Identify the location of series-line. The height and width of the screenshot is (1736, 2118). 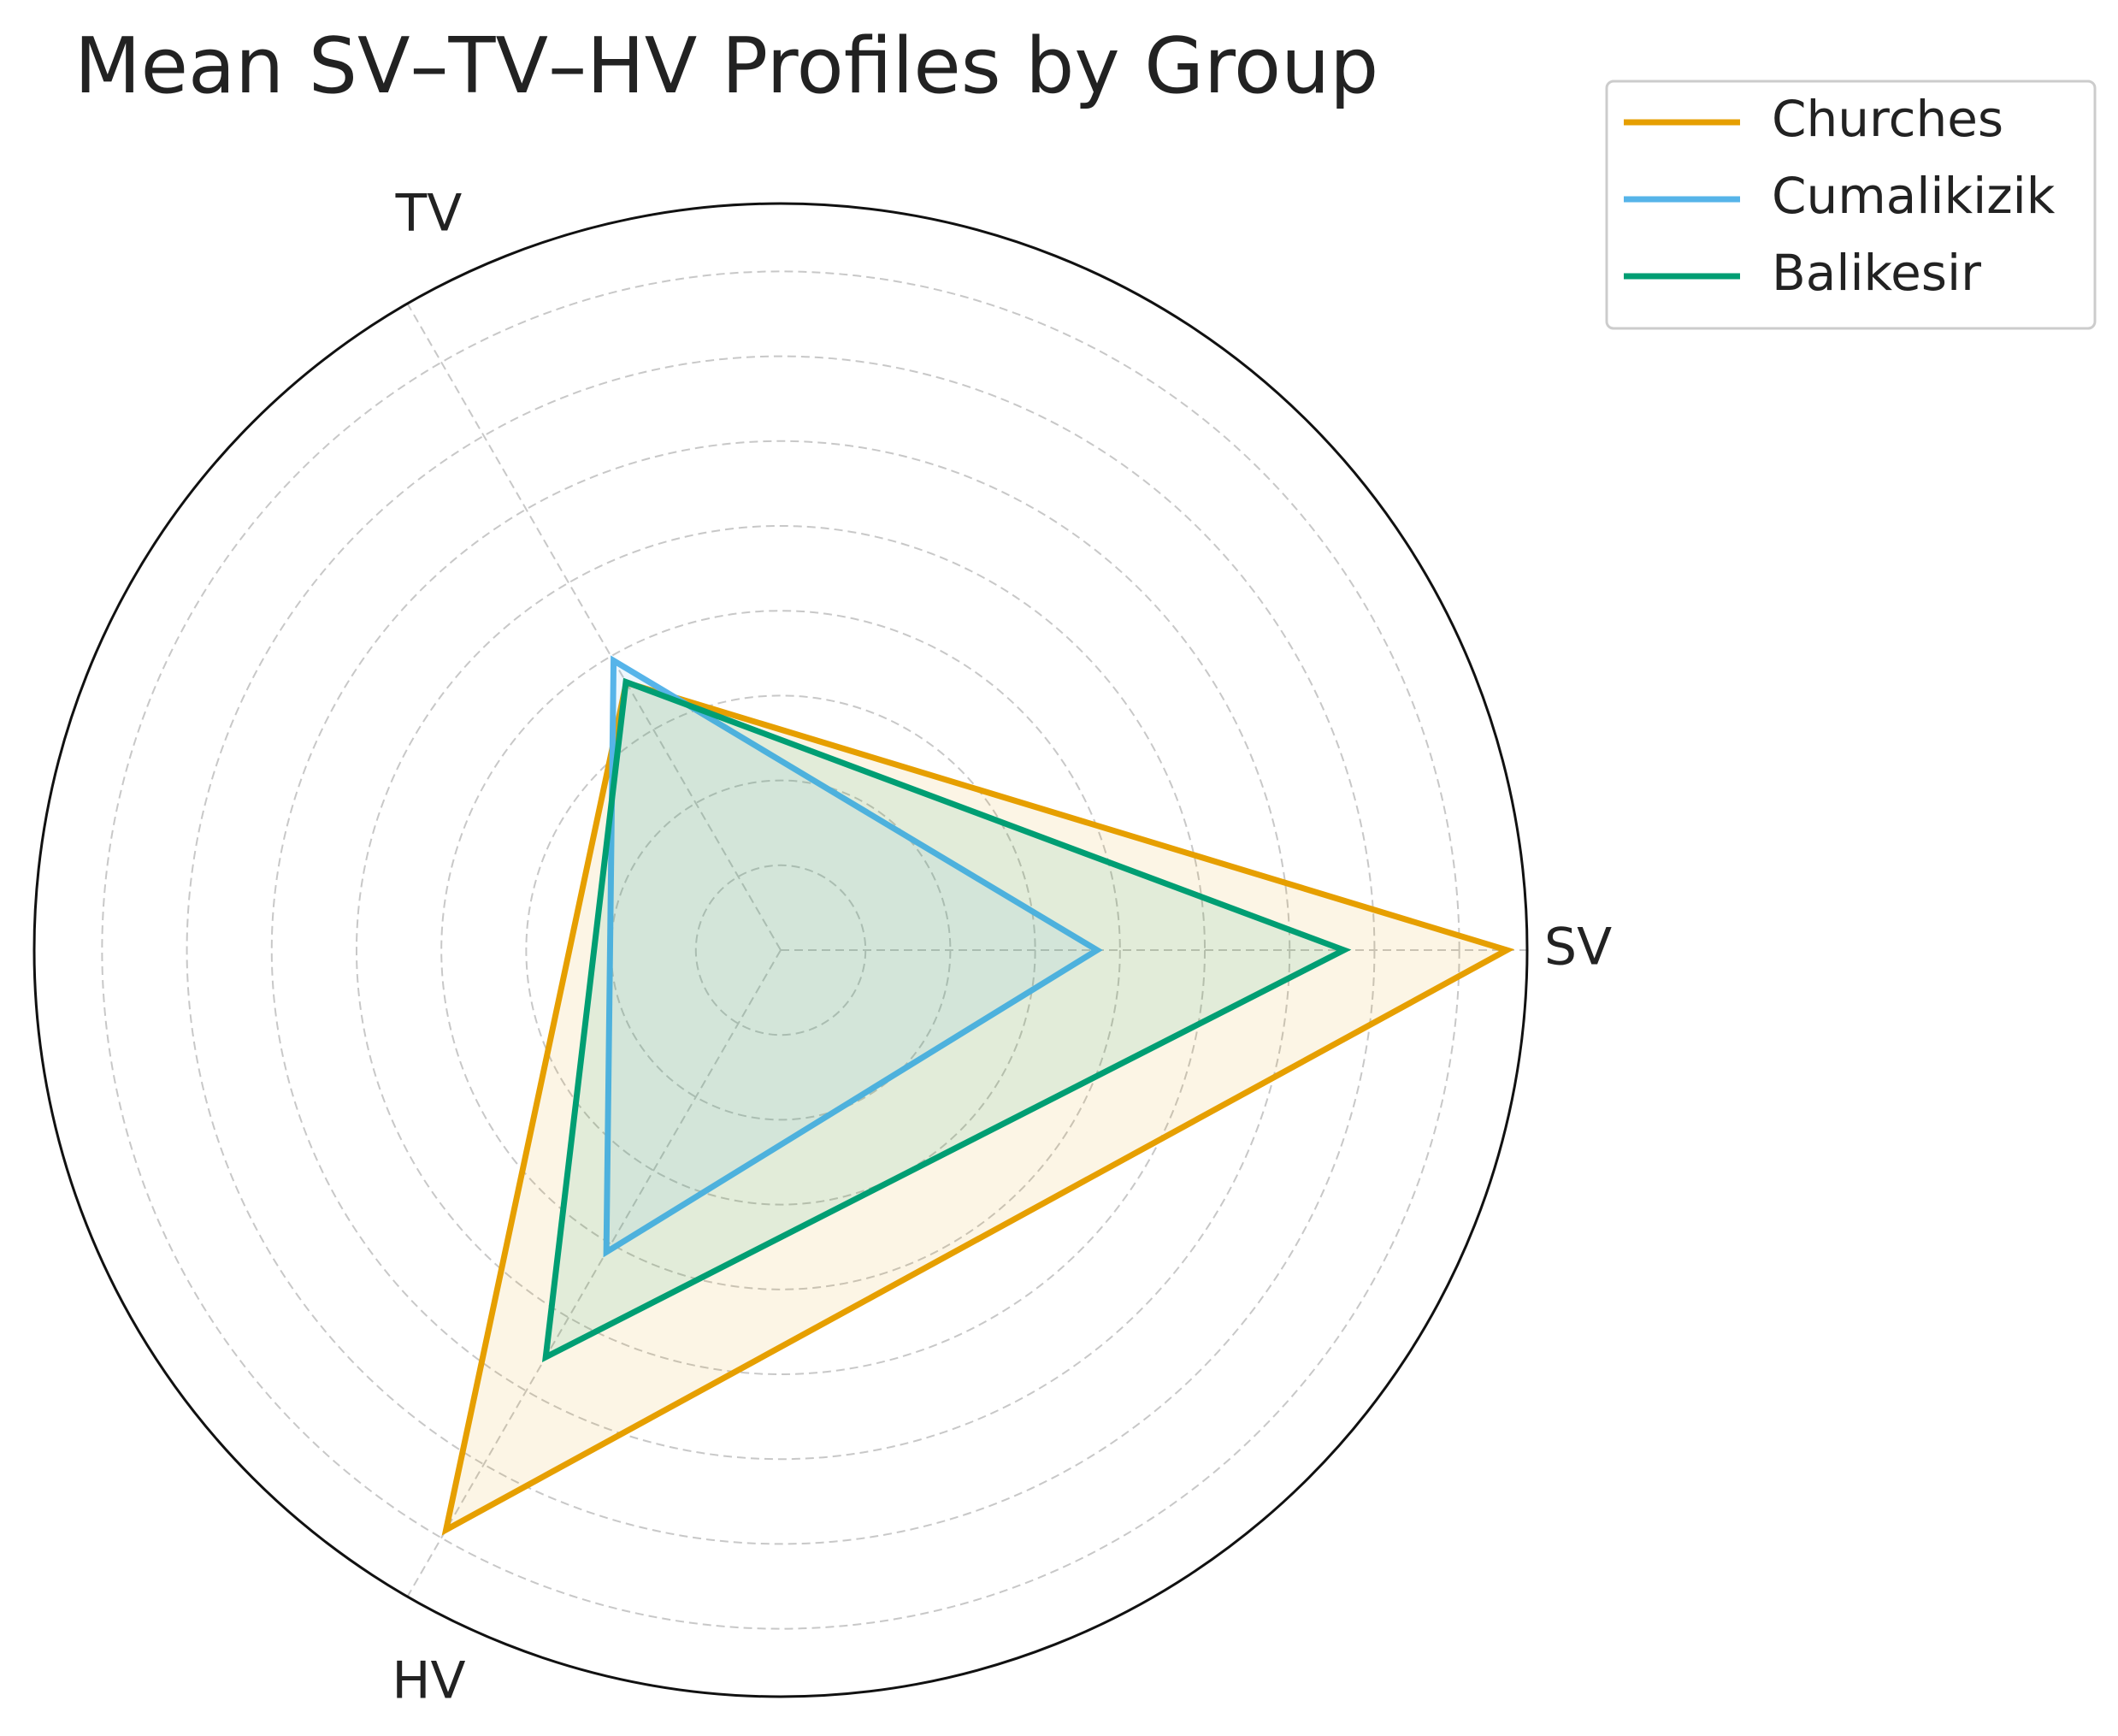
(853, 957).